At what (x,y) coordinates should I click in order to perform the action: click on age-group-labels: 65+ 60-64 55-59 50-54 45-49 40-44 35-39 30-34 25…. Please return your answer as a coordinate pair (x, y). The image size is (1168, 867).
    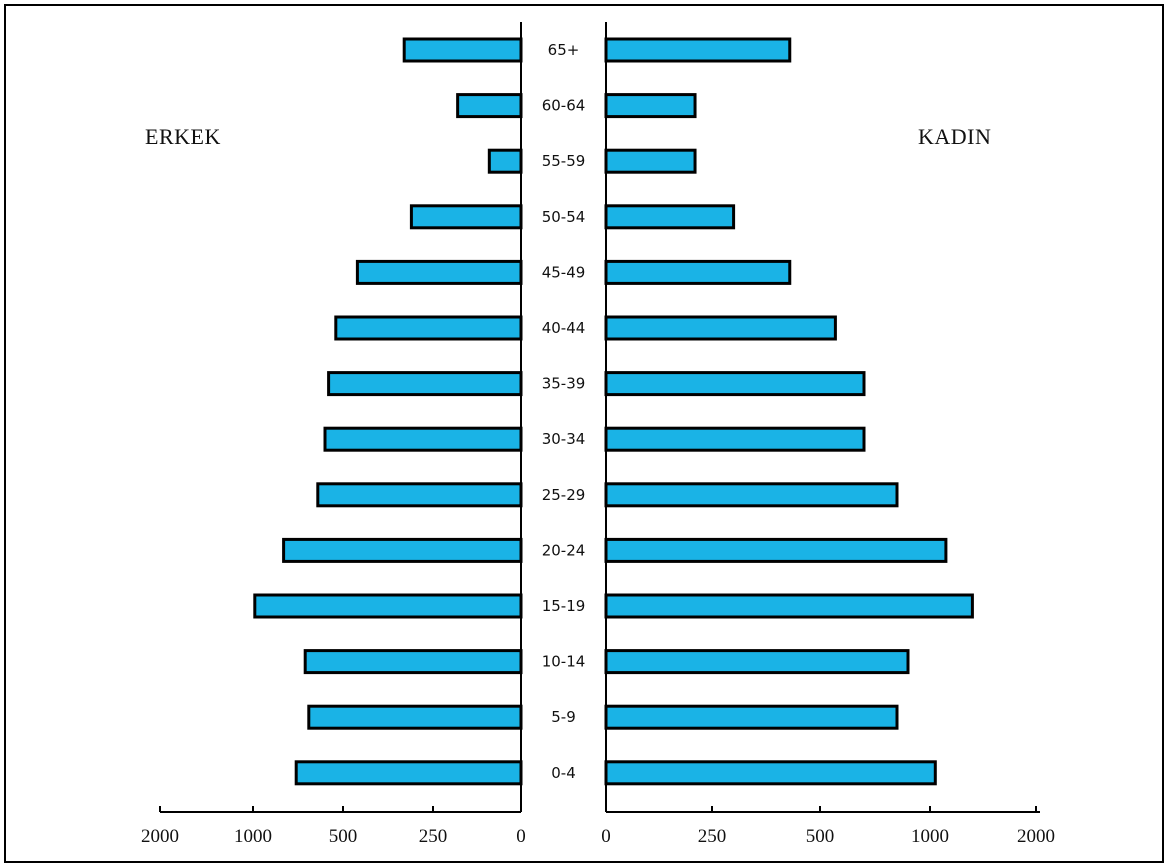
    Looking at the image, I should click on (564, 411).